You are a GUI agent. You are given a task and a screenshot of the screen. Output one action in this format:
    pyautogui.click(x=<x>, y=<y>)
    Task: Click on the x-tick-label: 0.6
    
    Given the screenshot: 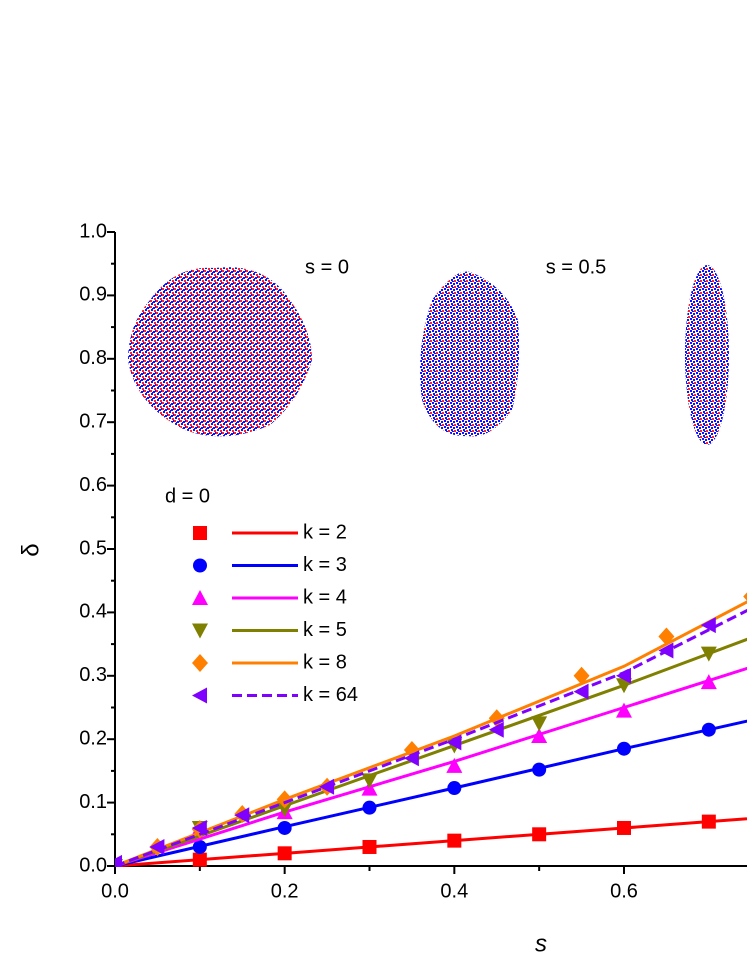 What is the action you would take?
    pyautogui.click(x=624, y=891)
    